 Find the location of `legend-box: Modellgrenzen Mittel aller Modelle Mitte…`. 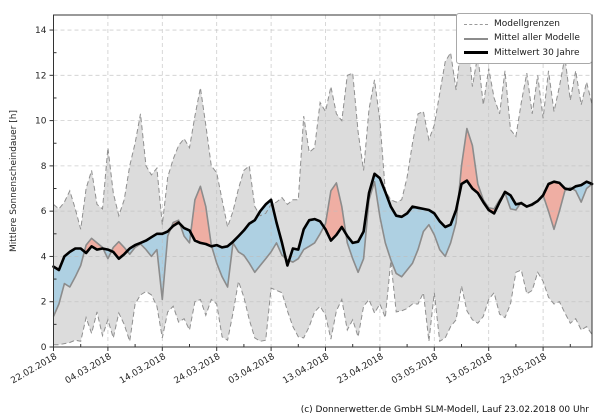

legend-box: Modellgrenzen Mittel aller Modelle Mitte… is located at coordinates (524, 39).